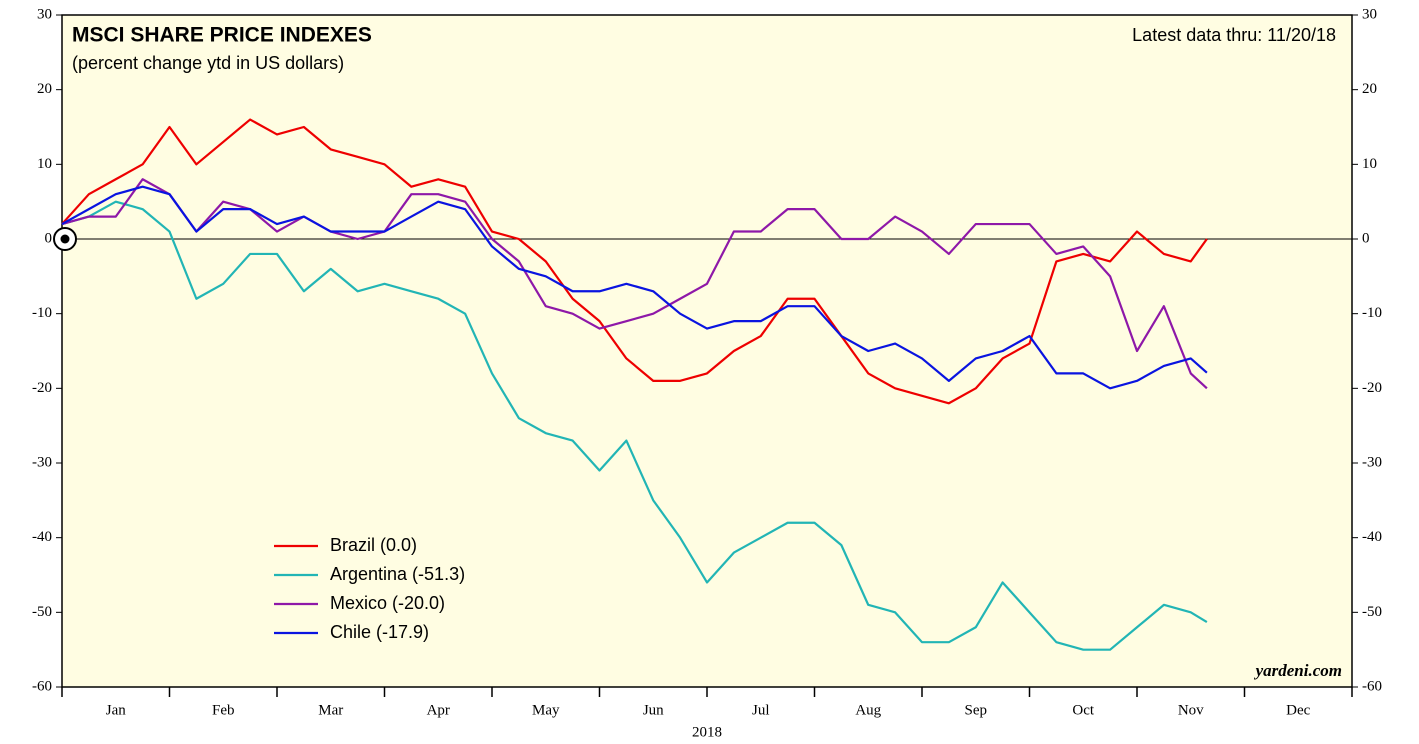  I want to click on y-tick-label: -10, so click(42, 313).